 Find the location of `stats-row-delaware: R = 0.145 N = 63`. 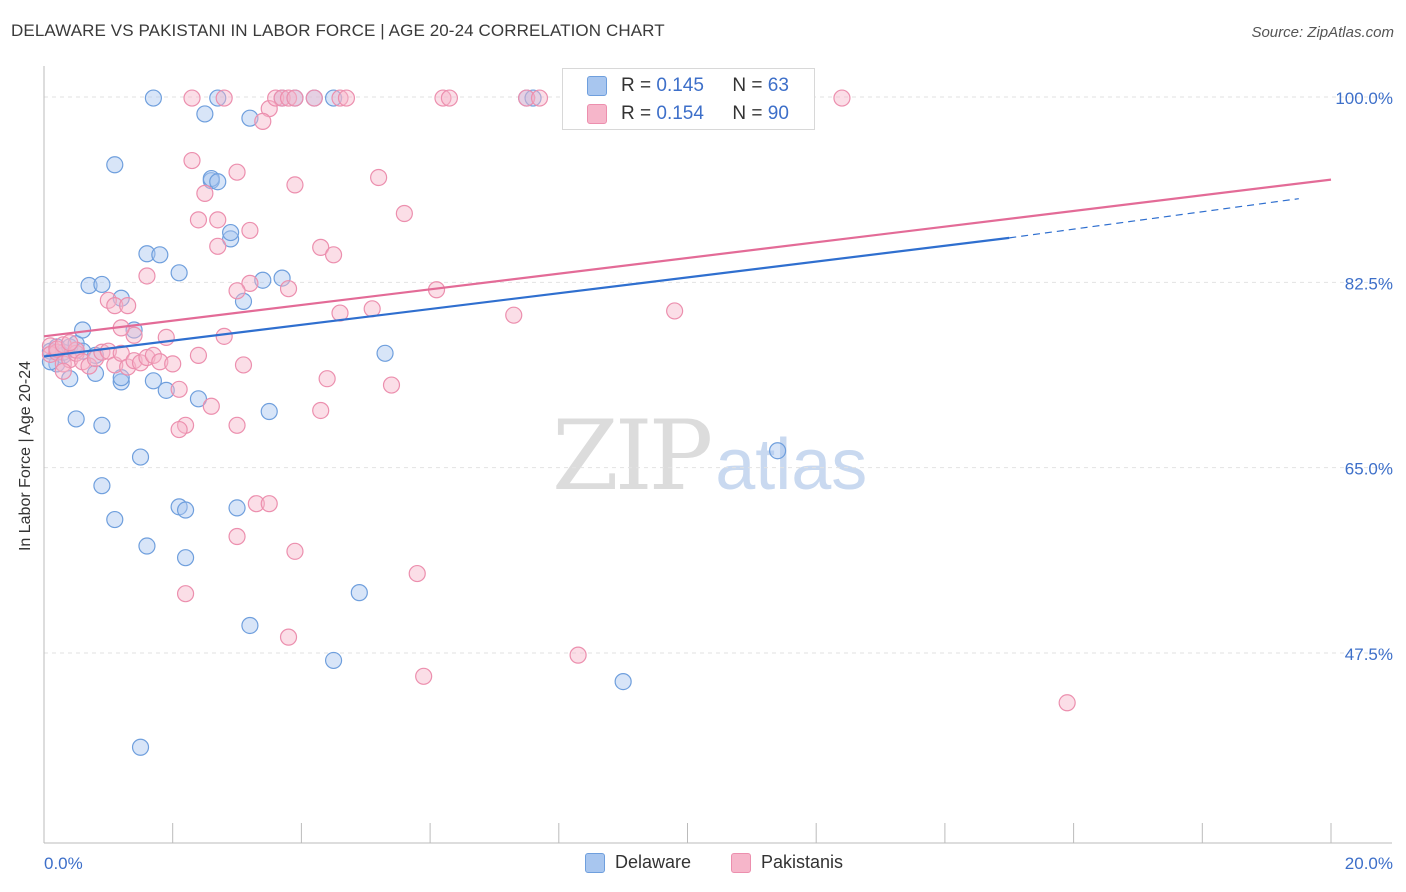

stats-row-delaware: R = 0.145 N = 63 is located at coordinates (688, 86).